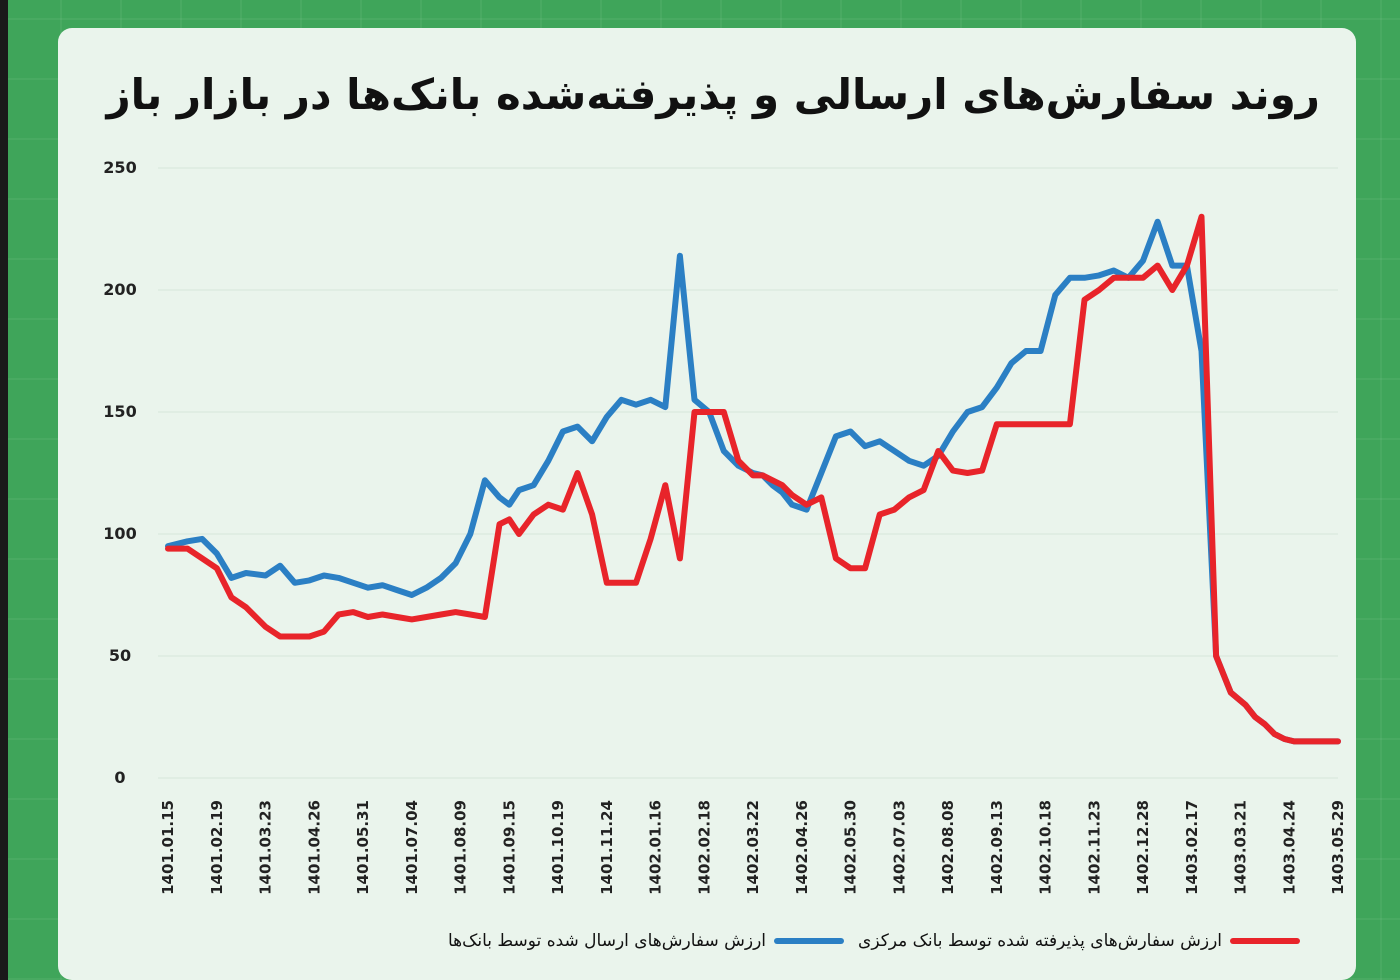 This screenshot has width=1400, height=980. I want to click on x-tick-label: 1402.11.23, so click(1094, 847).